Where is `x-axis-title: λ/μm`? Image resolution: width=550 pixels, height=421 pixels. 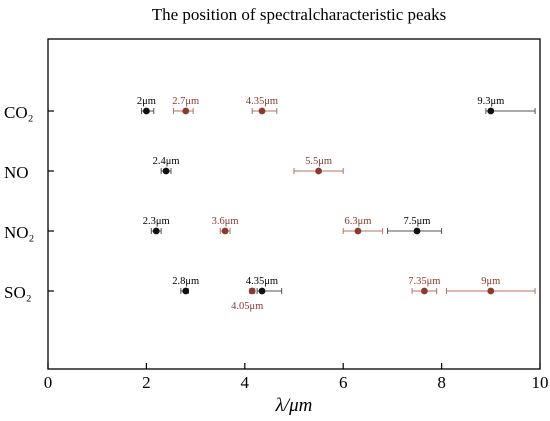 x-axis-title: λ/μm is located at coordinates (294, 405).